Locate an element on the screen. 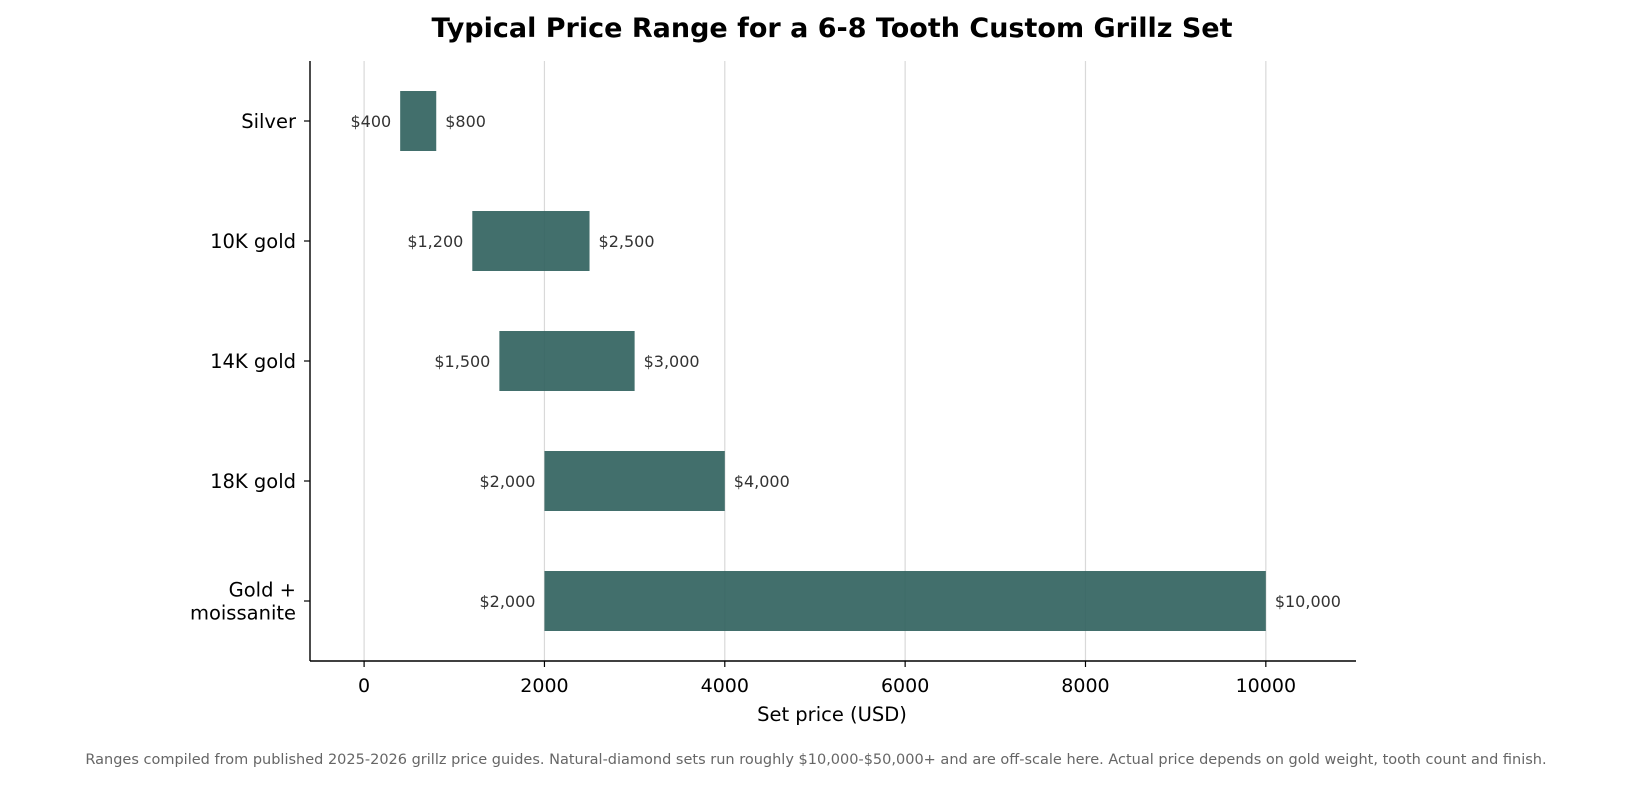 This screenshot has width=1632, height=785. low-value-label: $1,500 is located at coordinates (462, 361).